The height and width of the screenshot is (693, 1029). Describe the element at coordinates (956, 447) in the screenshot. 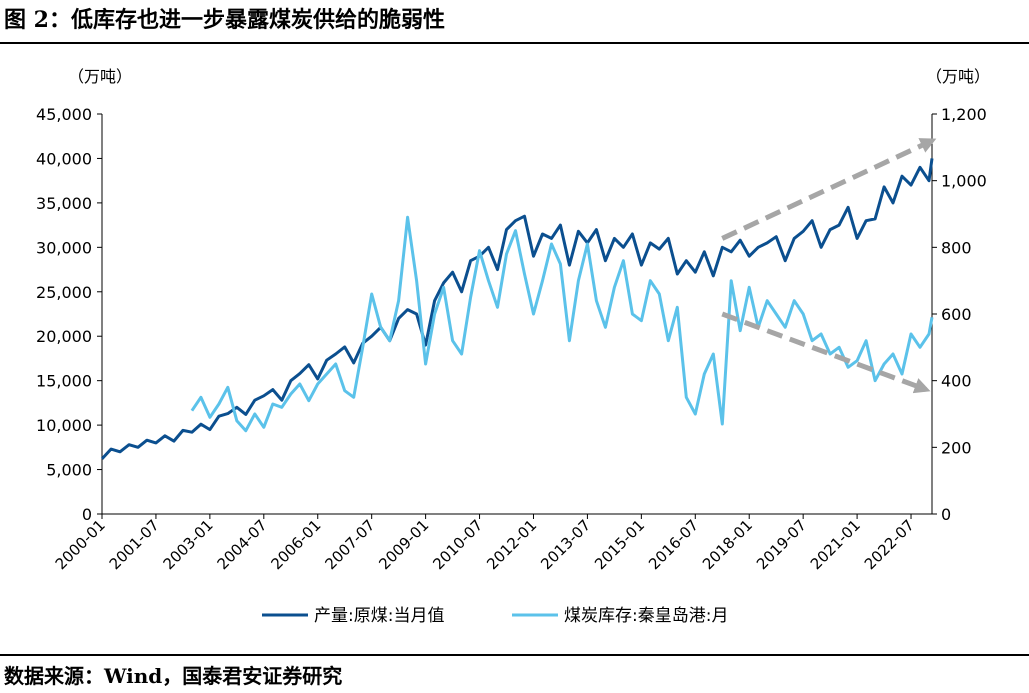

I see `right-tick-label: 200` at that location.